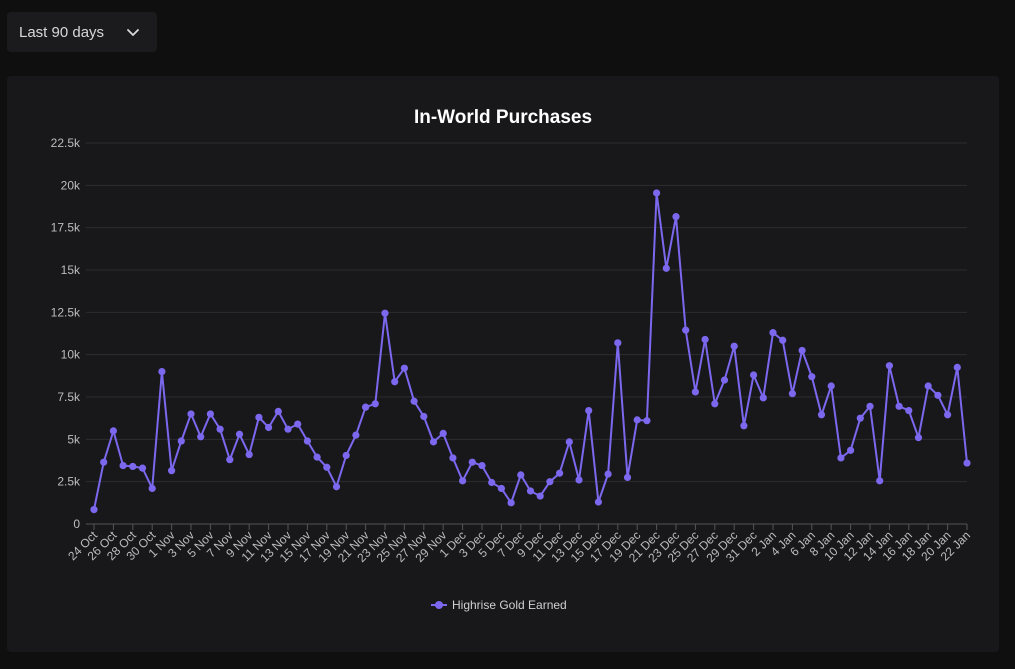 Image resolution: width=1015 pixels, height=669 pixels. Describe the element at coordinates (82, 32) in the screenshot. I see `date-range-dropdown: Last 90 days` at that location.